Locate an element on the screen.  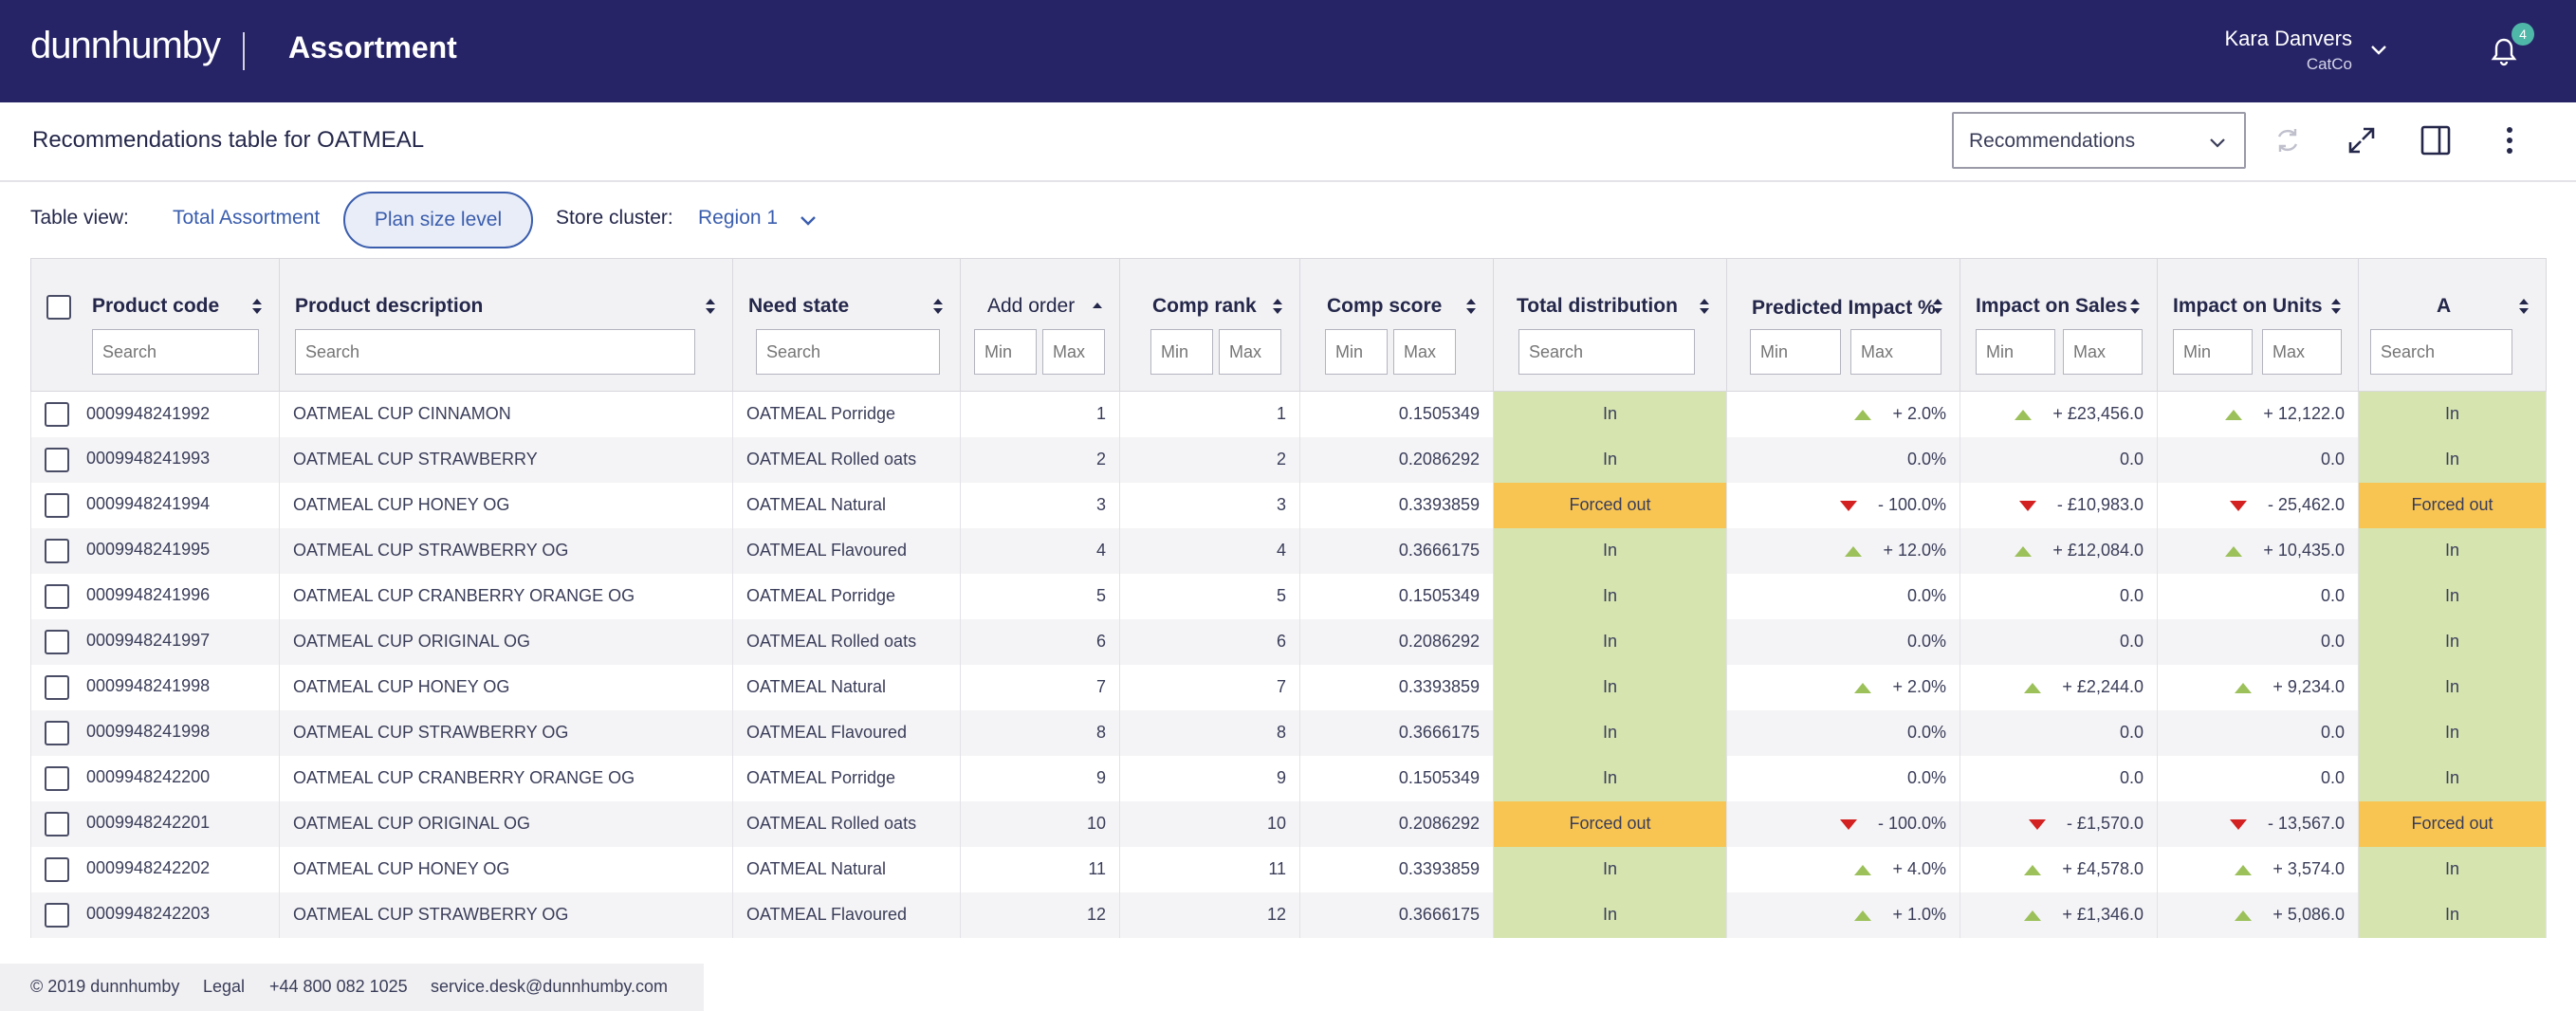
predicted-impact-cell: + 12.0% is located at coordinates (1843, 550).